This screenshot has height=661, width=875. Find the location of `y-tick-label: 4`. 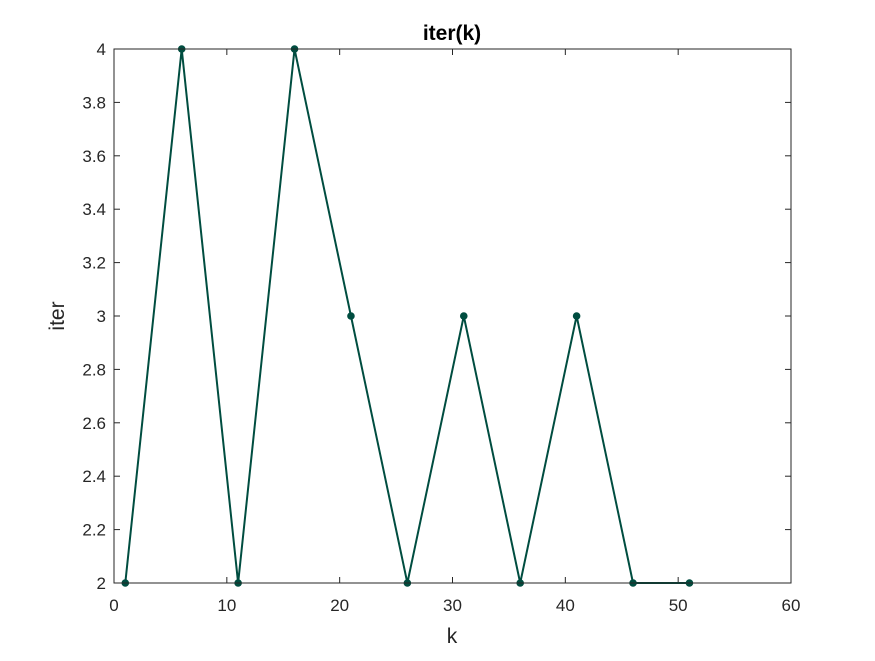

y-tick-label: 4 is located at coordinates (101, 49).